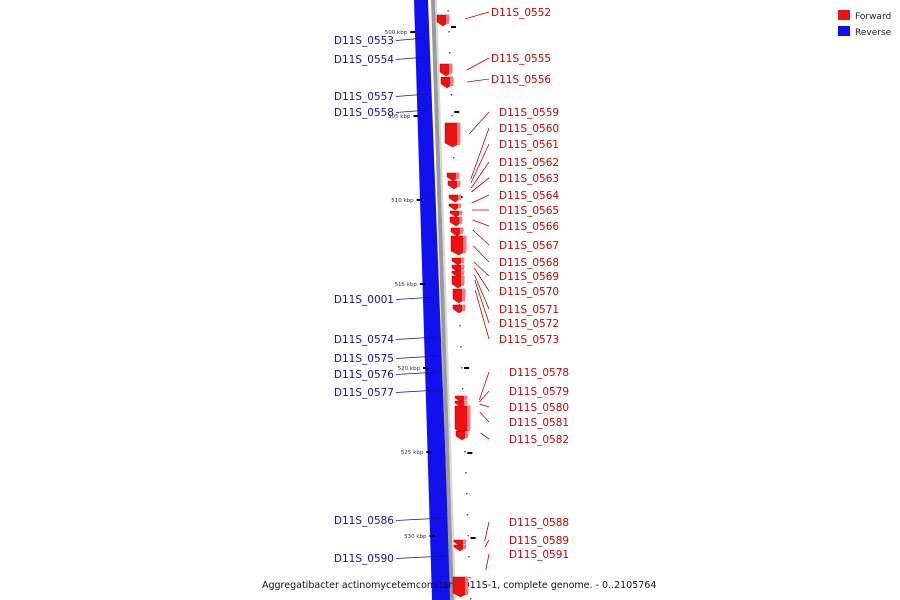 This screenshot has width=900, height=600. What do you see at coordinates (521, 13) in the screenshot?
I see `forward-gene-label: D11S_0552` at bounding box center [521, 13].